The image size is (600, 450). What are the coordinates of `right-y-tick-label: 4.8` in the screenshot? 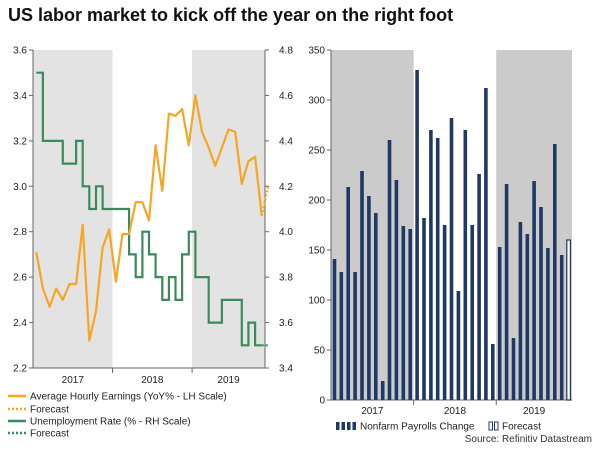 It's located at (286, 51).